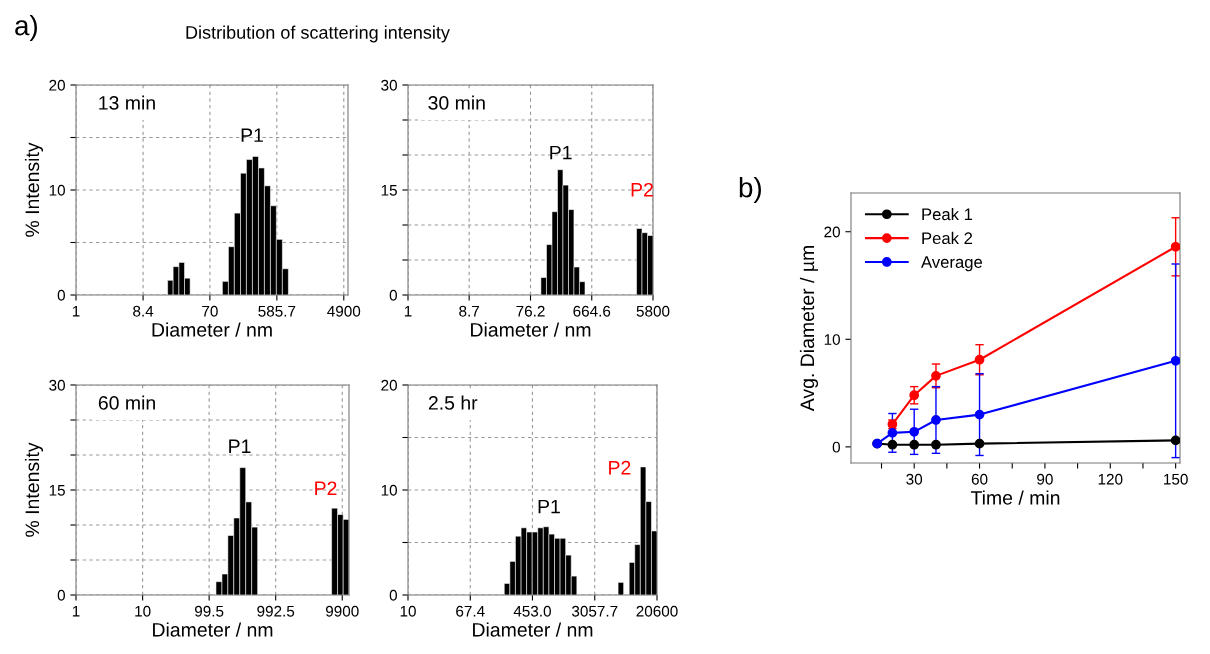  Describe the element at coordinates (952, 264) in the screenshot. I see `legend-label: Average` at that location.